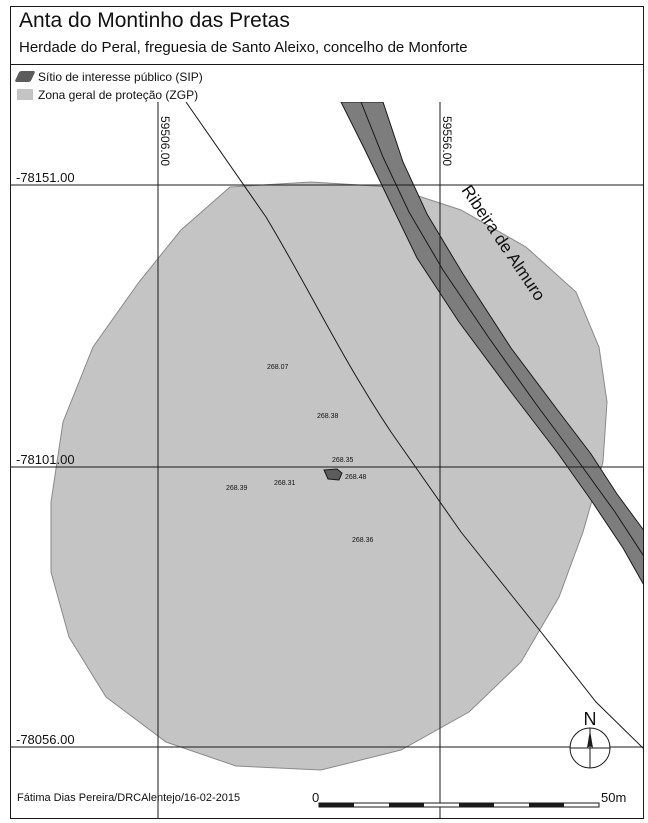 This screenshot has width=648, height=823. I want to click on legend-item-sip: Sítio de interesse público (SIP), so click(108, 76).